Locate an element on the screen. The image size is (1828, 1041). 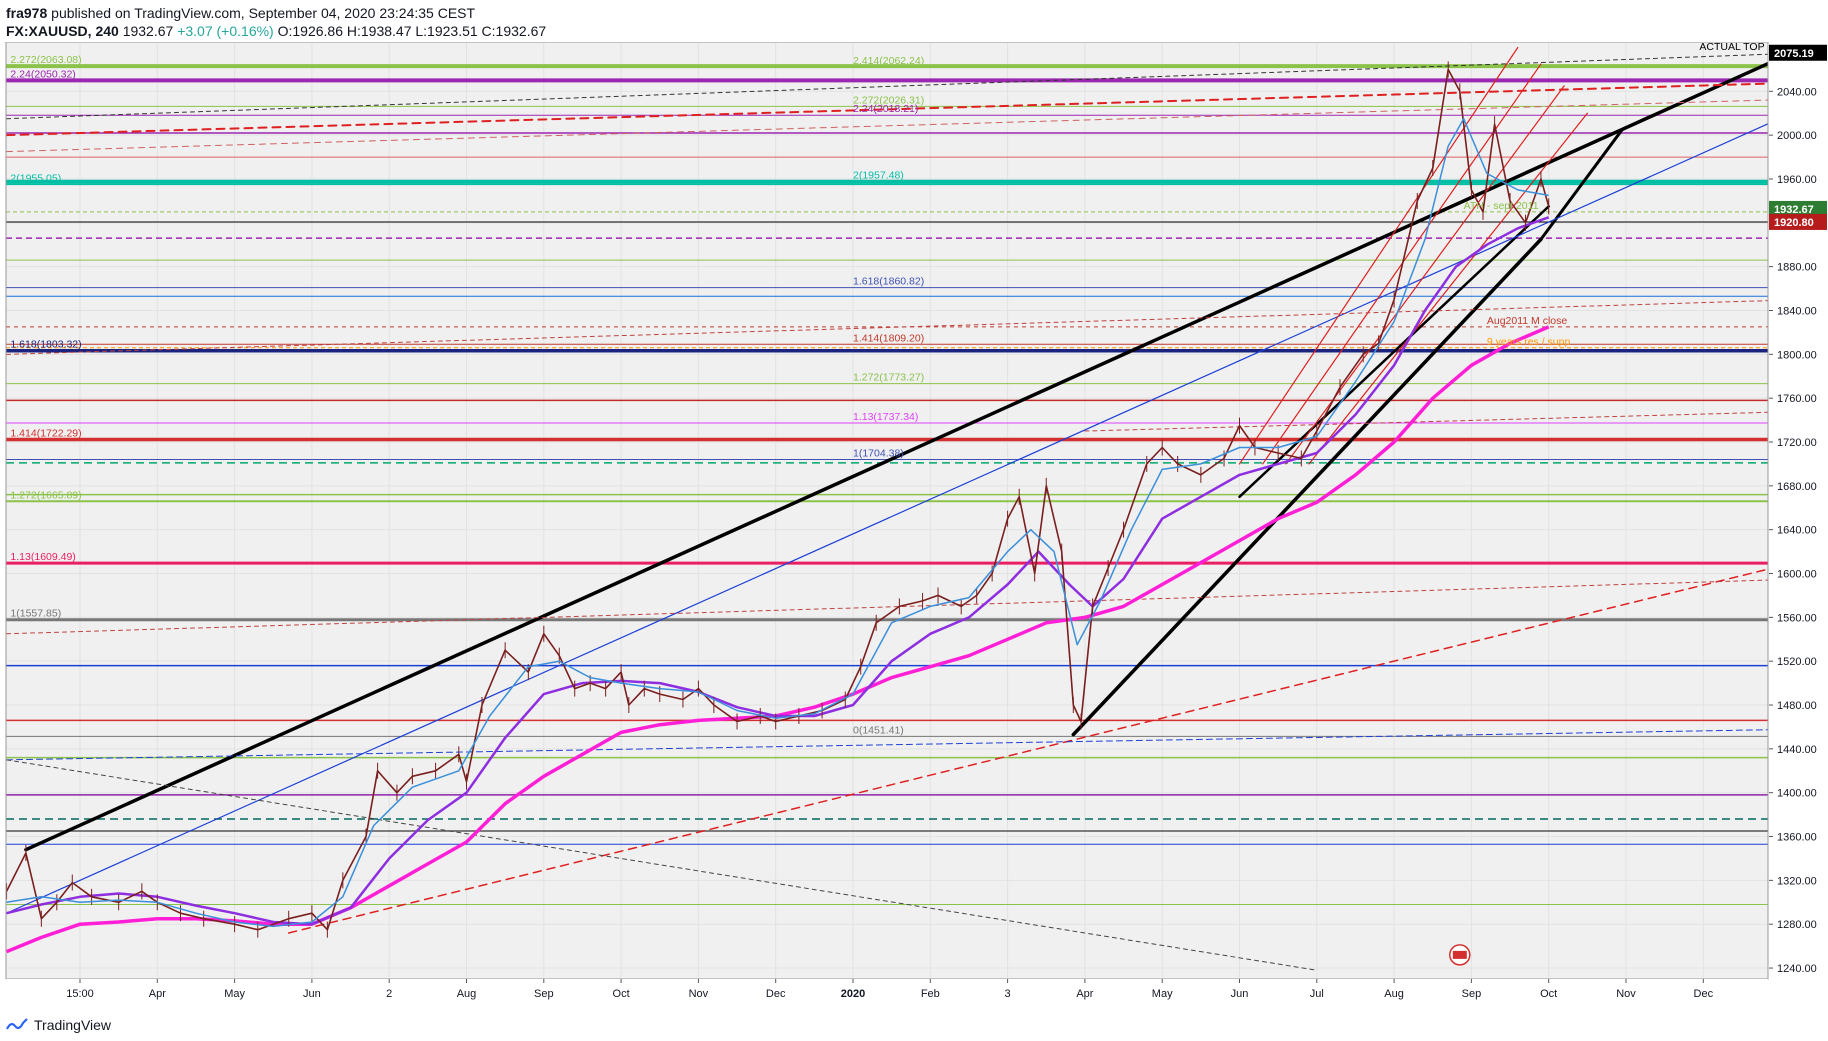
symbol-label: FX:XAUUSD, 240 is located at coordinates (62, 31).